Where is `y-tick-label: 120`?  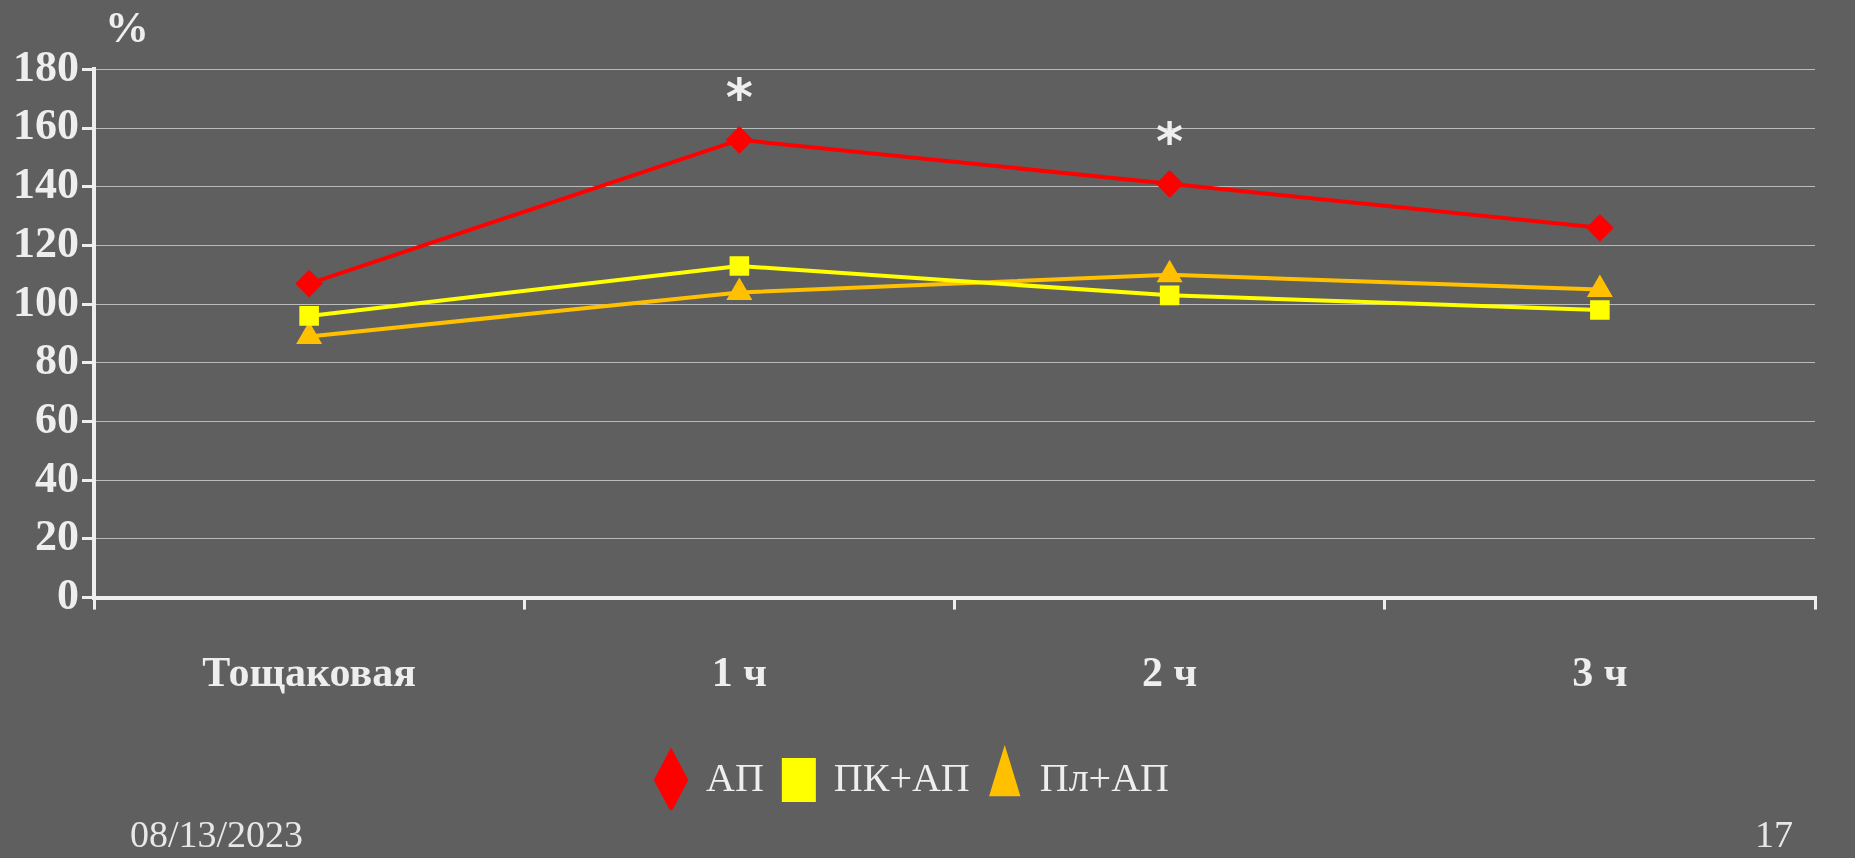
y-tick-label: 120 is located at coordinates (46, 242).